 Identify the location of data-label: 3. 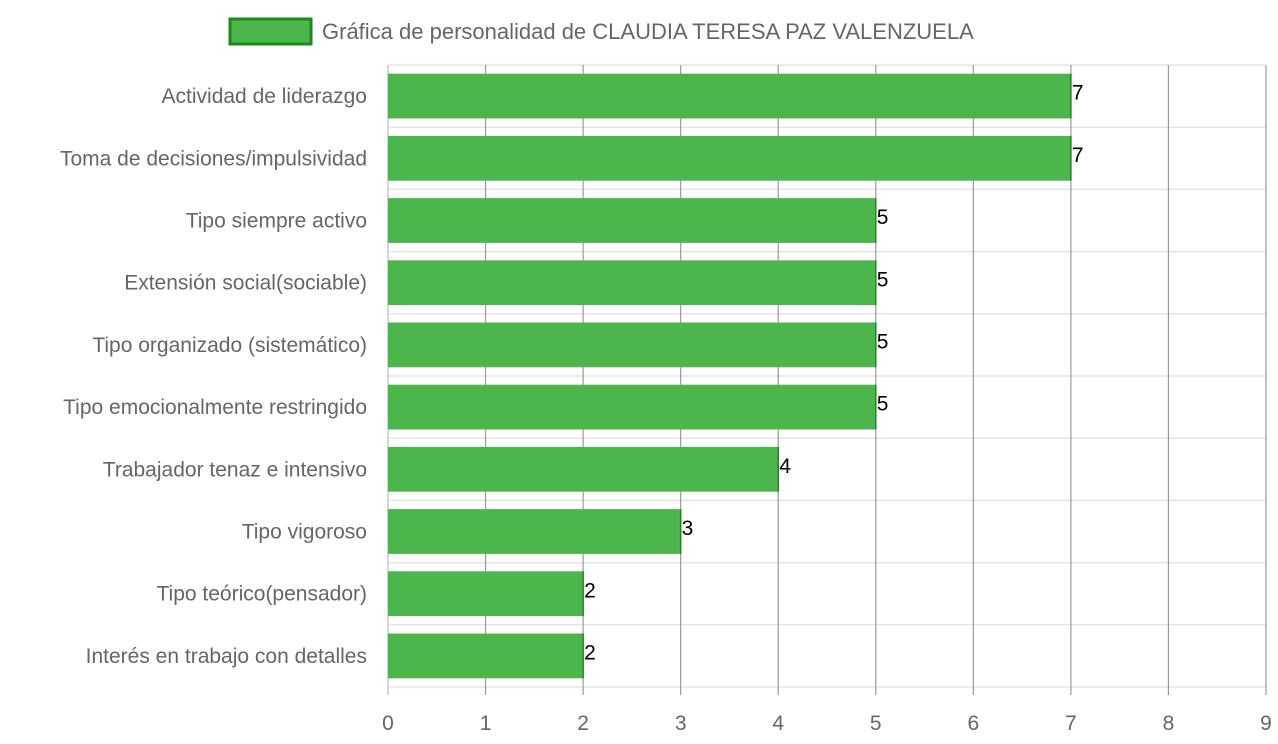
(688, 528).